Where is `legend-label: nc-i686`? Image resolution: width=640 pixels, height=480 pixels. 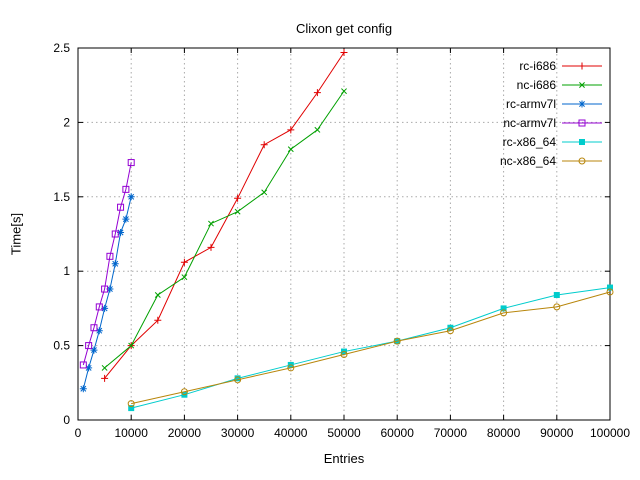
legend-label: nc-i686 is located at coordinates (537, 85).